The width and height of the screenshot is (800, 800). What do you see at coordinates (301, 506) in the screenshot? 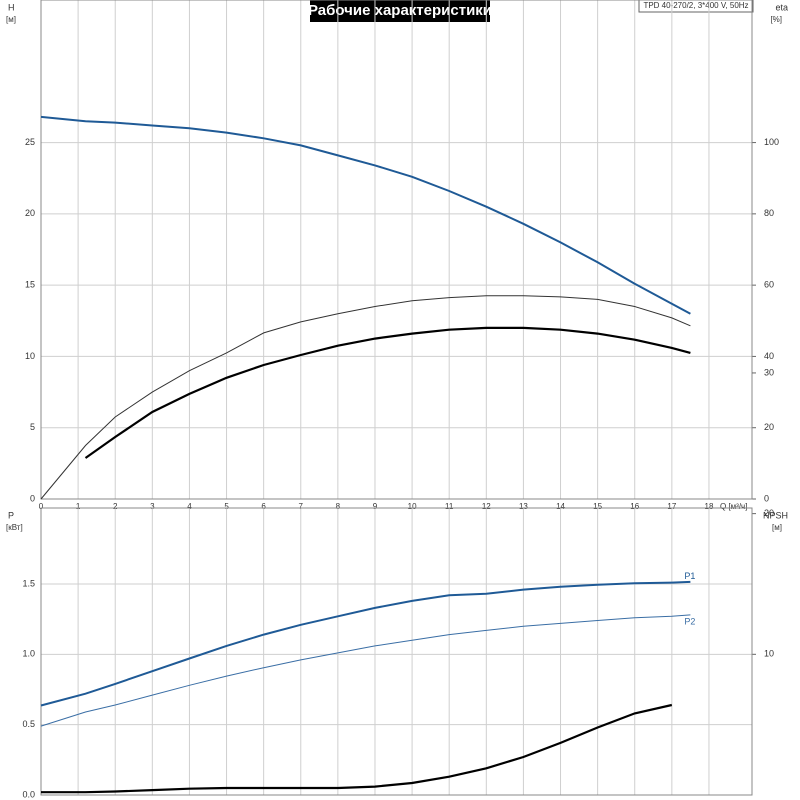
I see `x-tick-label: 7` at bounding box center [301, 506].